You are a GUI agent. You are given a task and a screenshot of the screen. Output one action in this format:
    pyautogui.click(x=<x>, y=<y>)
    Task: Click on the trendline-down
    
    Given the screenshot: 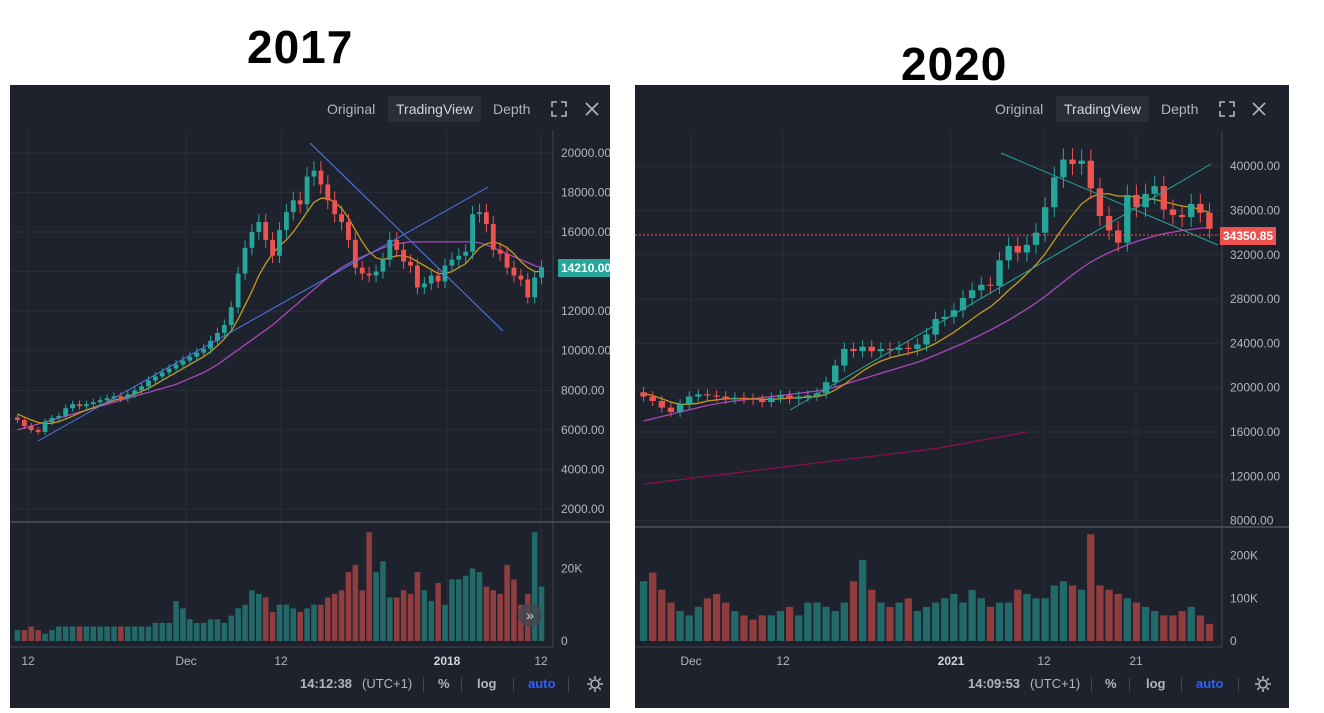 What is the action you would take?
    pyautogui.click(x=1109, y=199)
    